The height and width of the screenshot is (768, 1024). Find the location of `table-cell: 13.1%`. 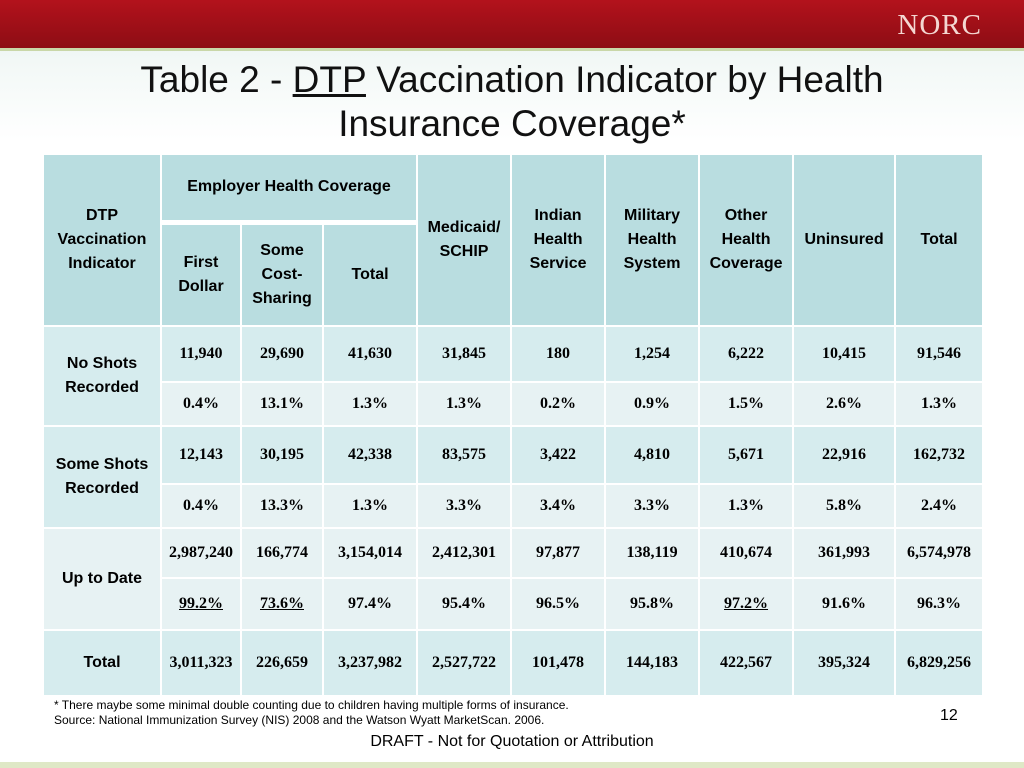

table-cell: 13.1% is located at coordinates (282, 404).